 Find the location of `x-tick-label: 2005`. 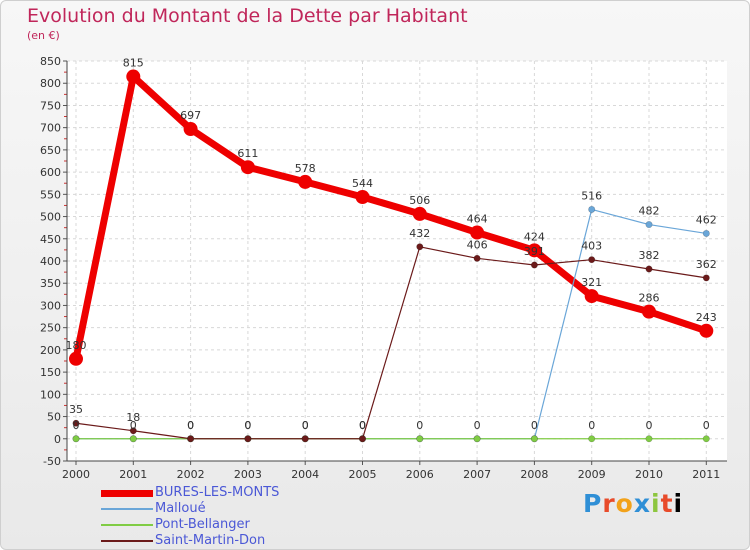

x-tick-label: 2005 is located at coordinates (363, 474).